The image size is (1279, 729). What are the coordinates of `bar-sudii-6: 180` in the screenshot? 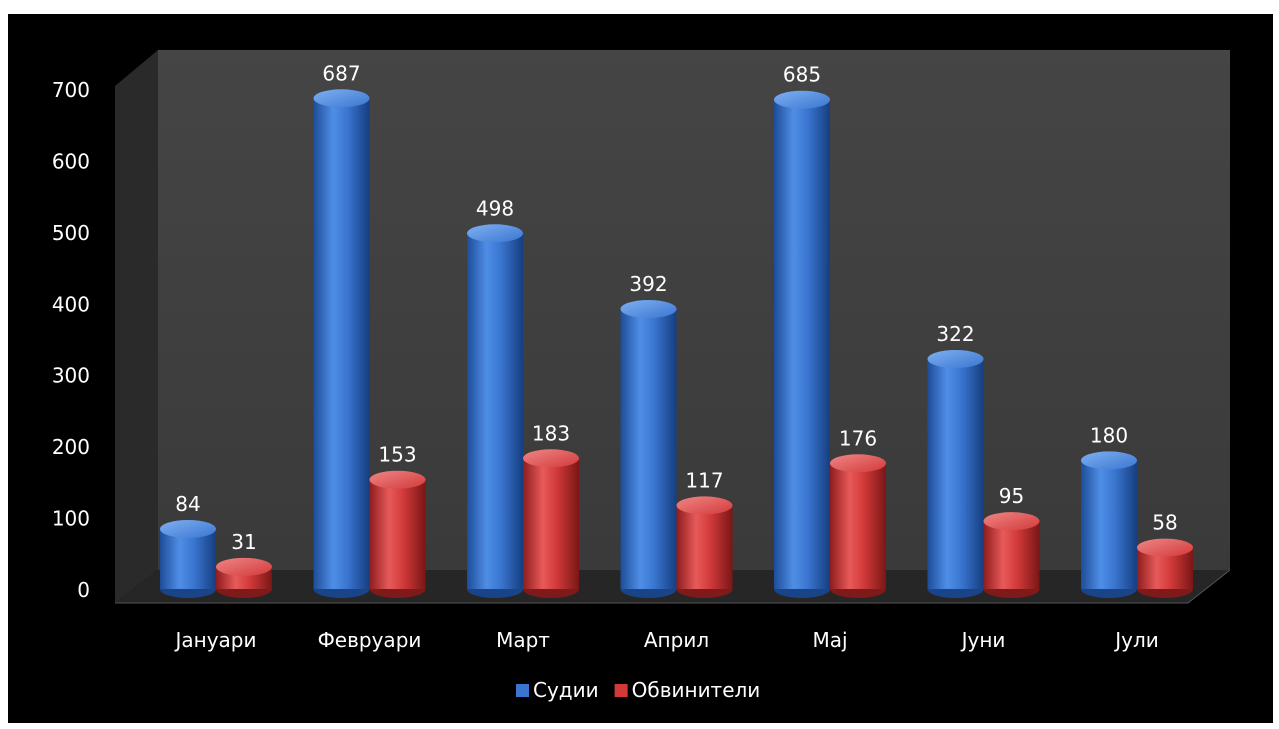 It's located at (1109, 510).